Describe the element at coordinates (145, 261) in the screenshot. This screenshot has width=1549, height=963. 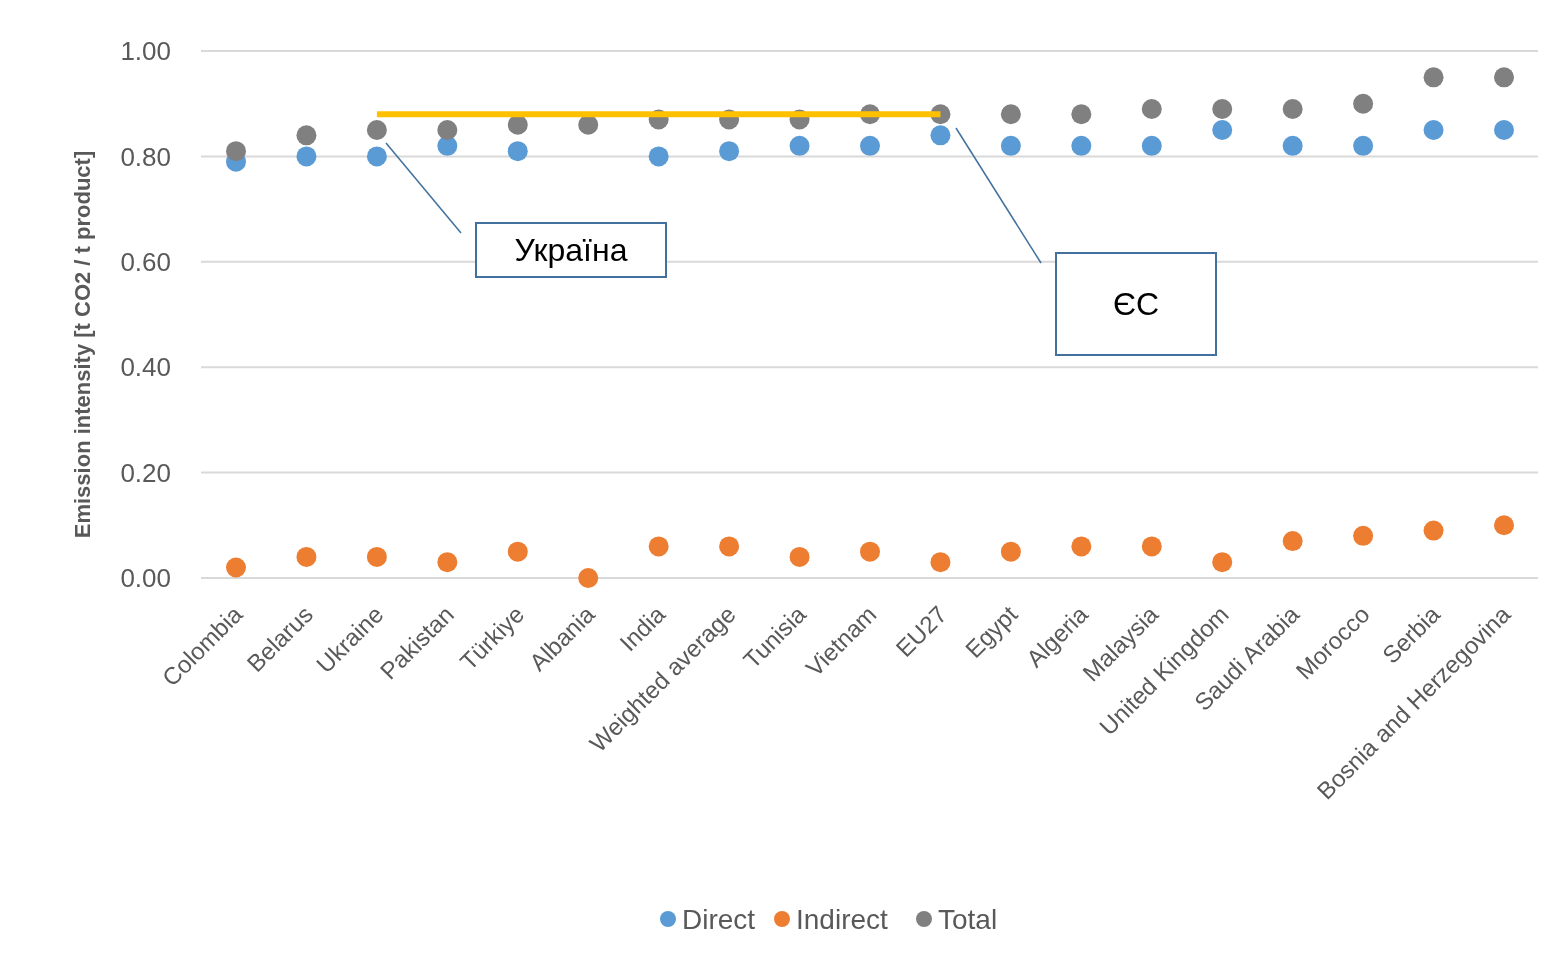
I see `y-tick-label: 0.60` at that location.